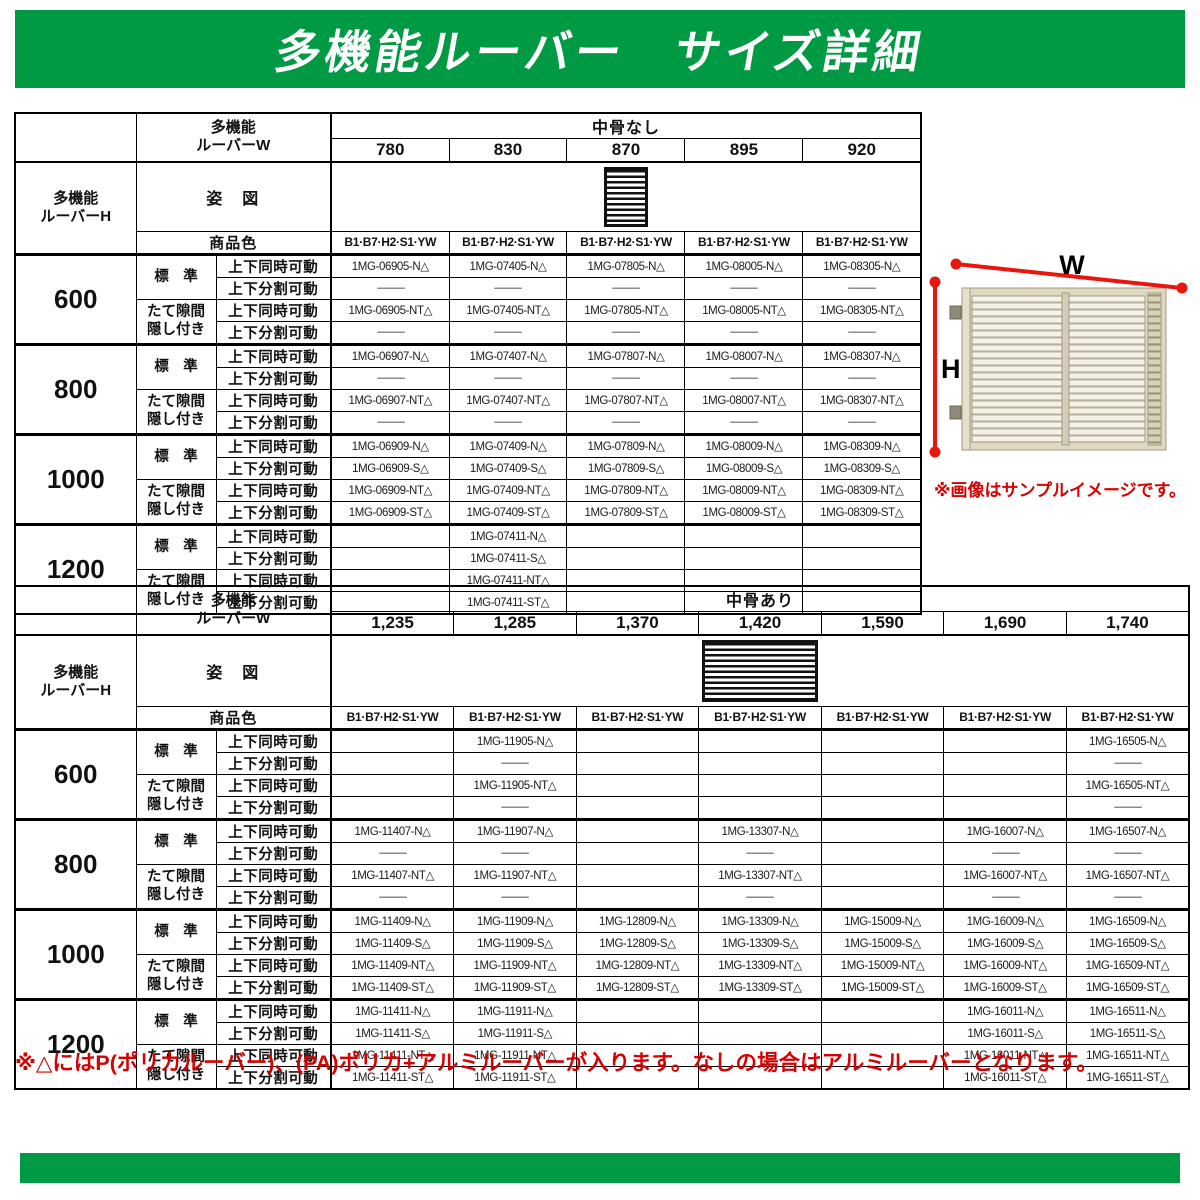 This screenshot has width=1200, height=1200. Describe the element at coordinates (1127, 1078) in the screenshot. I see `code-text: 1MG-16511-ST△` at that location.